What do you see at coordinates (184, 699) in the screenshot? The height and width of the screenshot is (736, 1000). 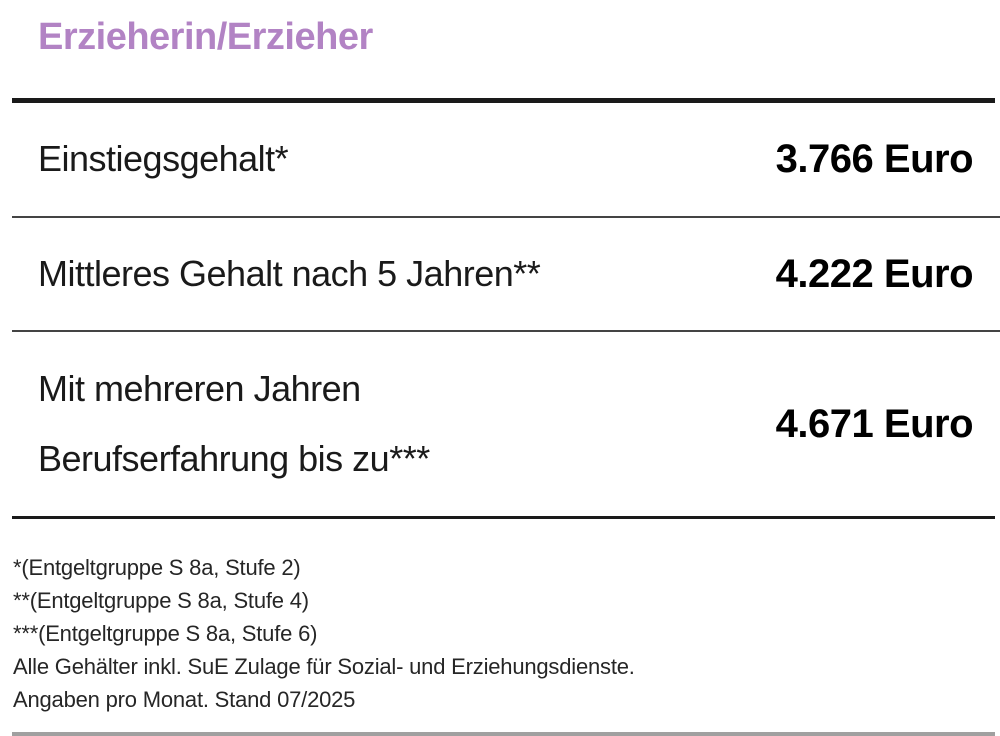 I see `footnote-stand-date: Angaben pro Monat. Stand 07/2025` at bounding box center [184, 699].